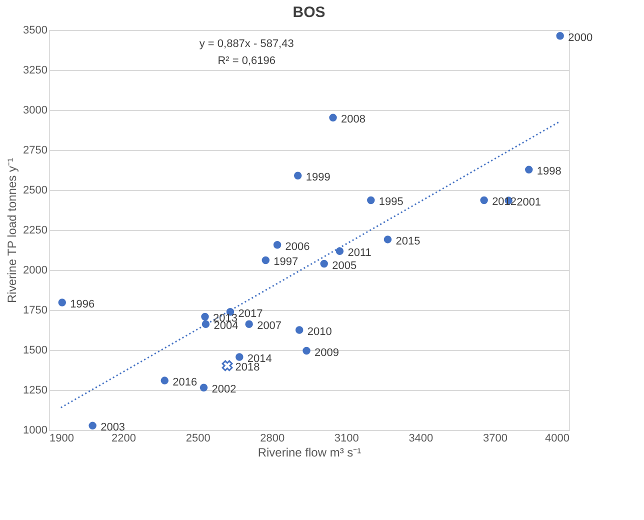 The height and width of the screenshot is (520, 644). What do you see at coordinates (272, 438) in the screenshot?
I see `x-tick-label: 2800` at bounding box center [272, 438].